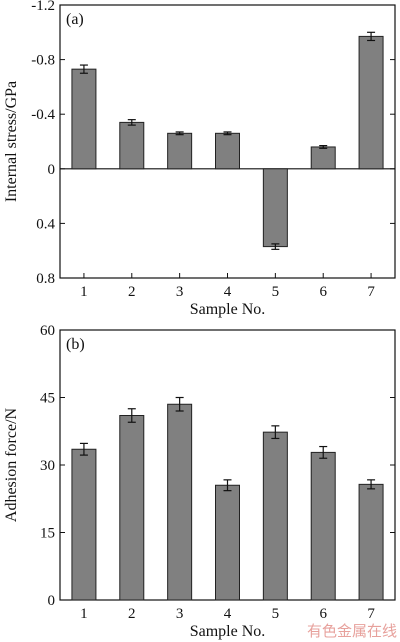  I want to click on y-tick-label: -0.8, so click(43, 61).